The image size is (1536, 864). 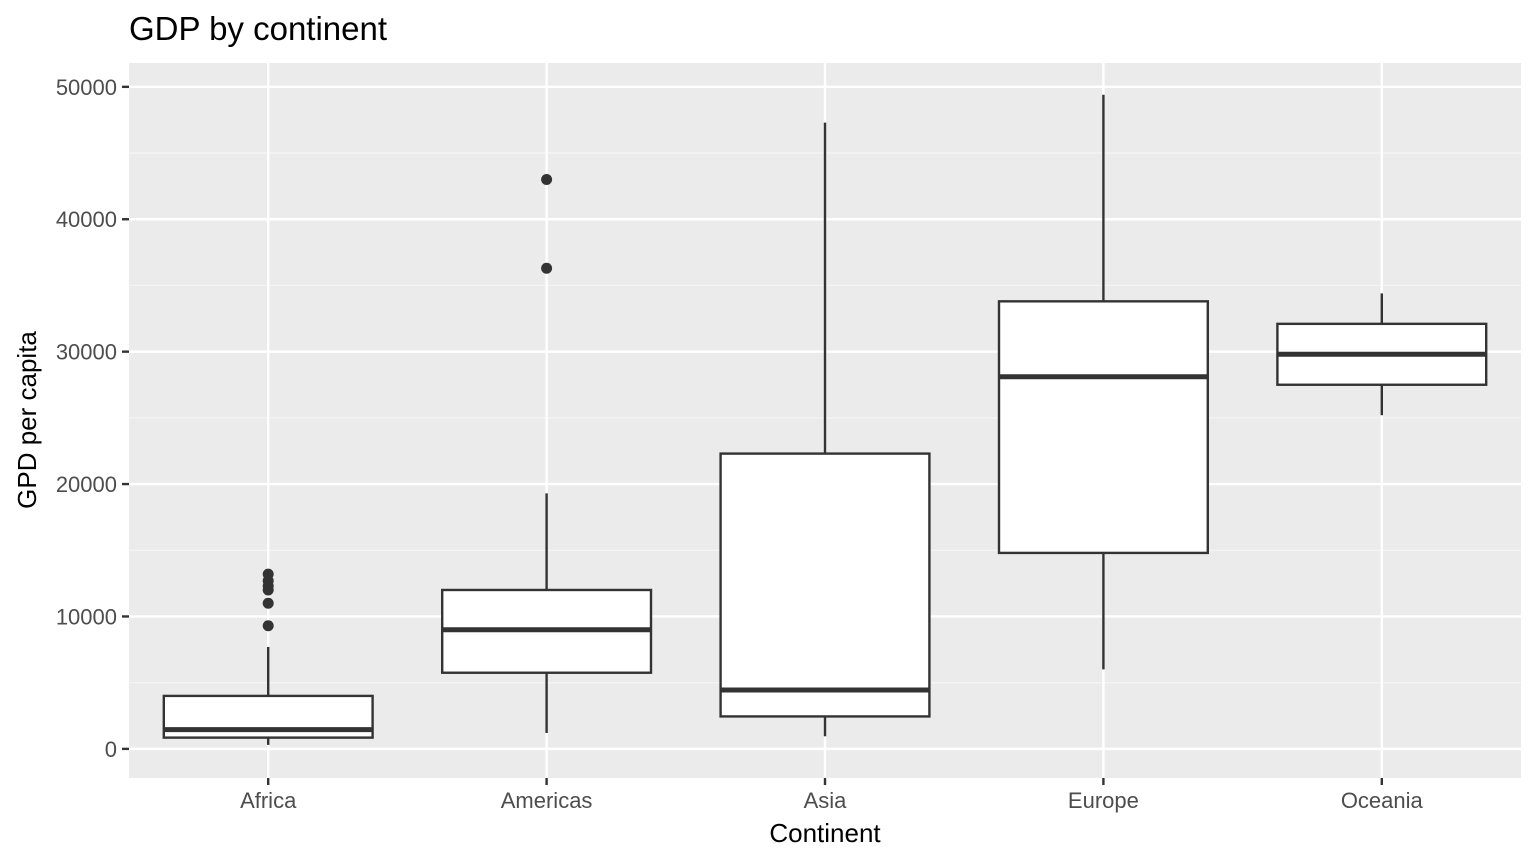 What do you see at coordinates (825, 429) in the screenshot?
I see `box-asia` at bounding box center [825, 429].